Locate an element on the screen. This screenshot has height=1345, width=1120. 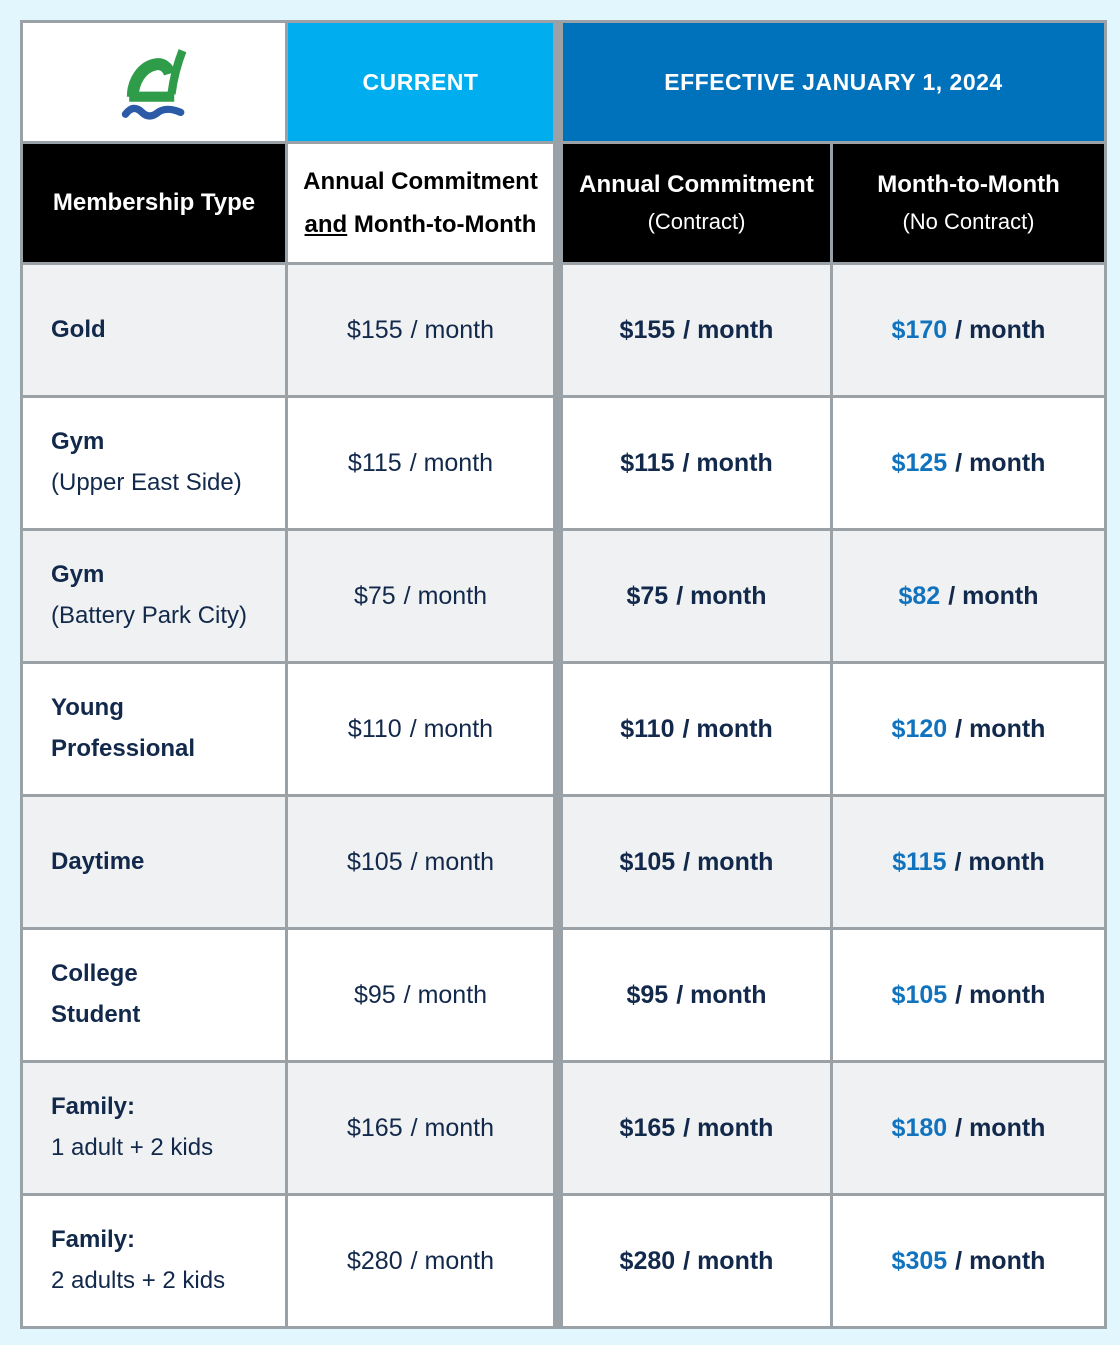
contract-price-cell: $105/ month is located at coordinates (696, 862).